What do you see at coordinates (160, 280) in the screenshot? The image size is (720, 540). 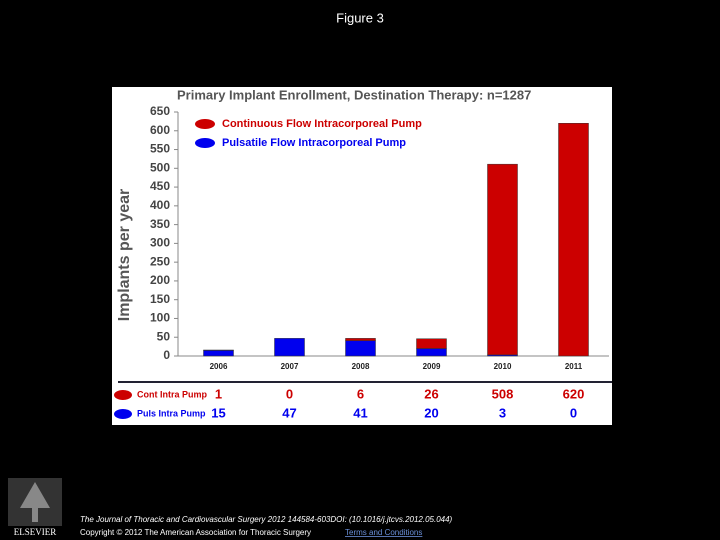 I see `y-tick-label: 200` at bounding box center [160, 280].